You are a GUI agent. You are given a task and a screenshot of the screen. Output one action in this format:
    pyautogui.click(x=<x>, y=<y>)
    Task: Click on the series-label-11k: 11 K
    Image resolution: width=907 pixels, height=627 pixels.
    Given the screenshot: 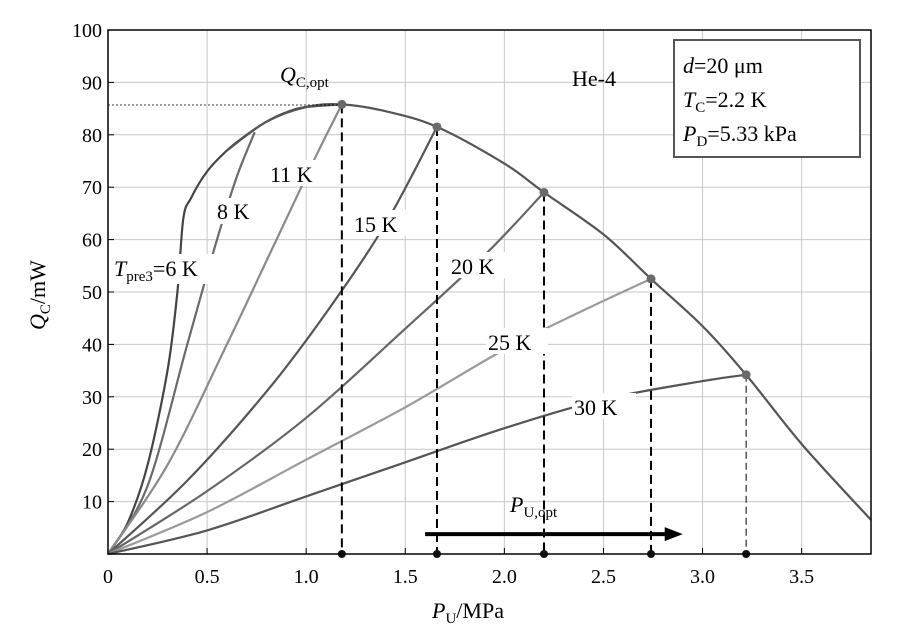 What is the action you would take?
    pyautogui.click(x=291, y=174)
    